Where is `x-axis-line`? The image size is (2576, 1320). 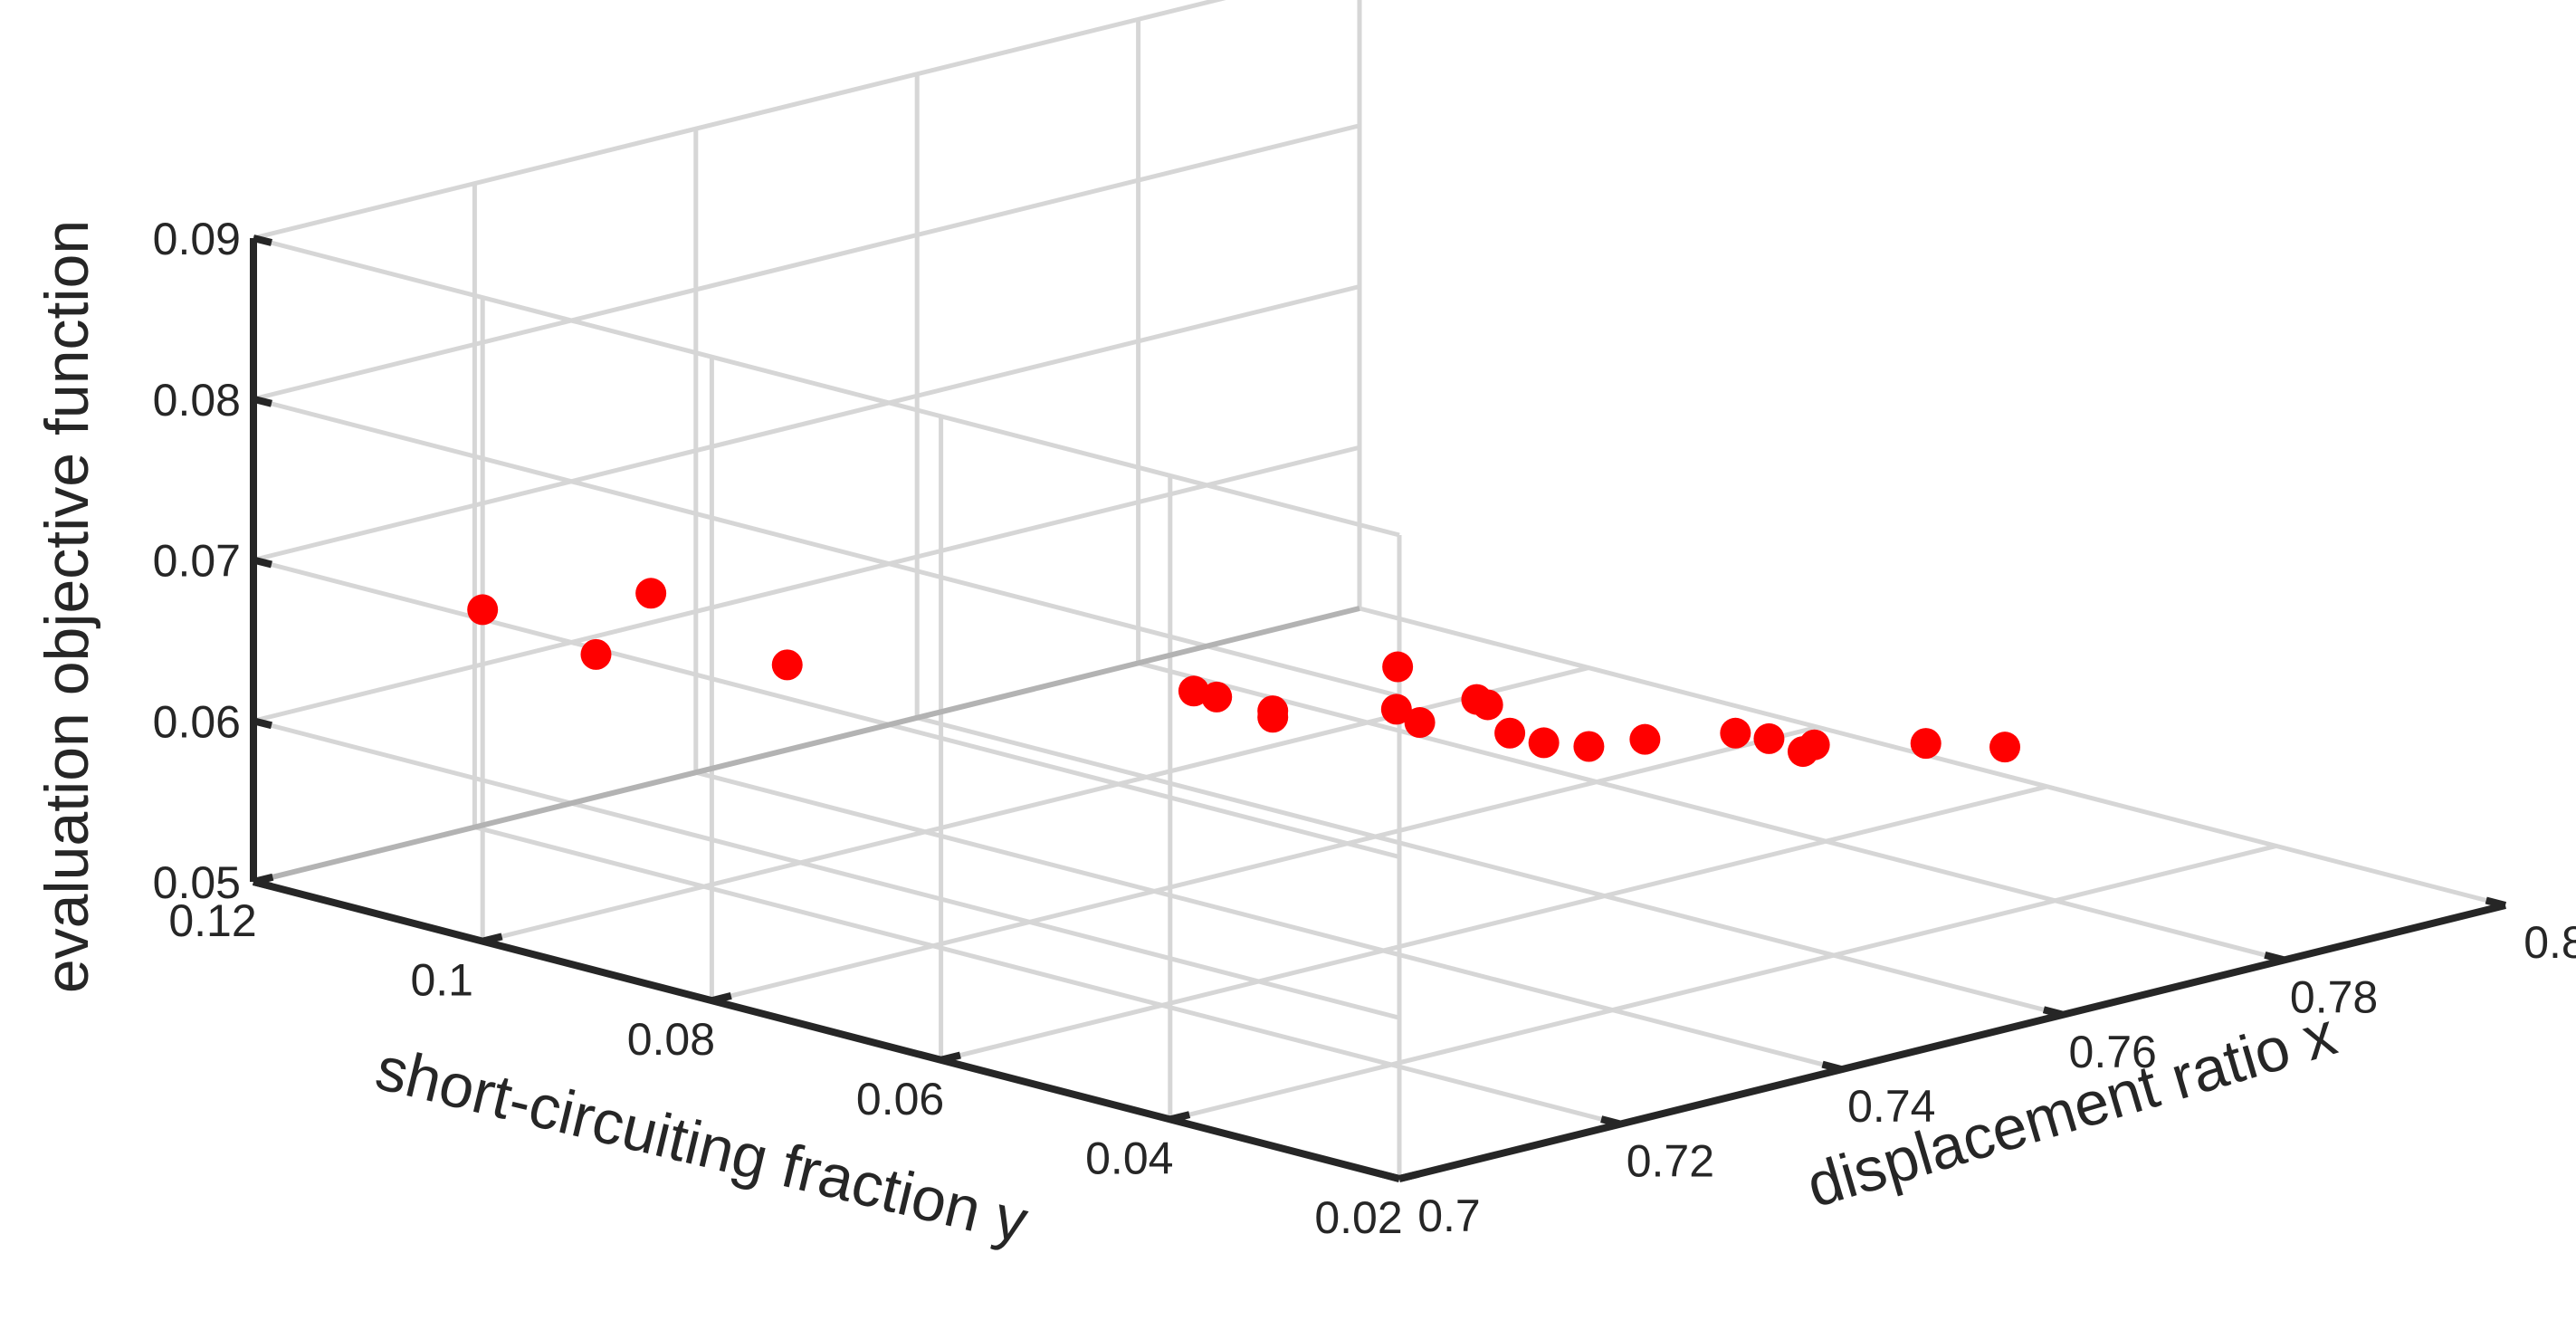 x-axis-line is located at coordinates (1952, 1042).